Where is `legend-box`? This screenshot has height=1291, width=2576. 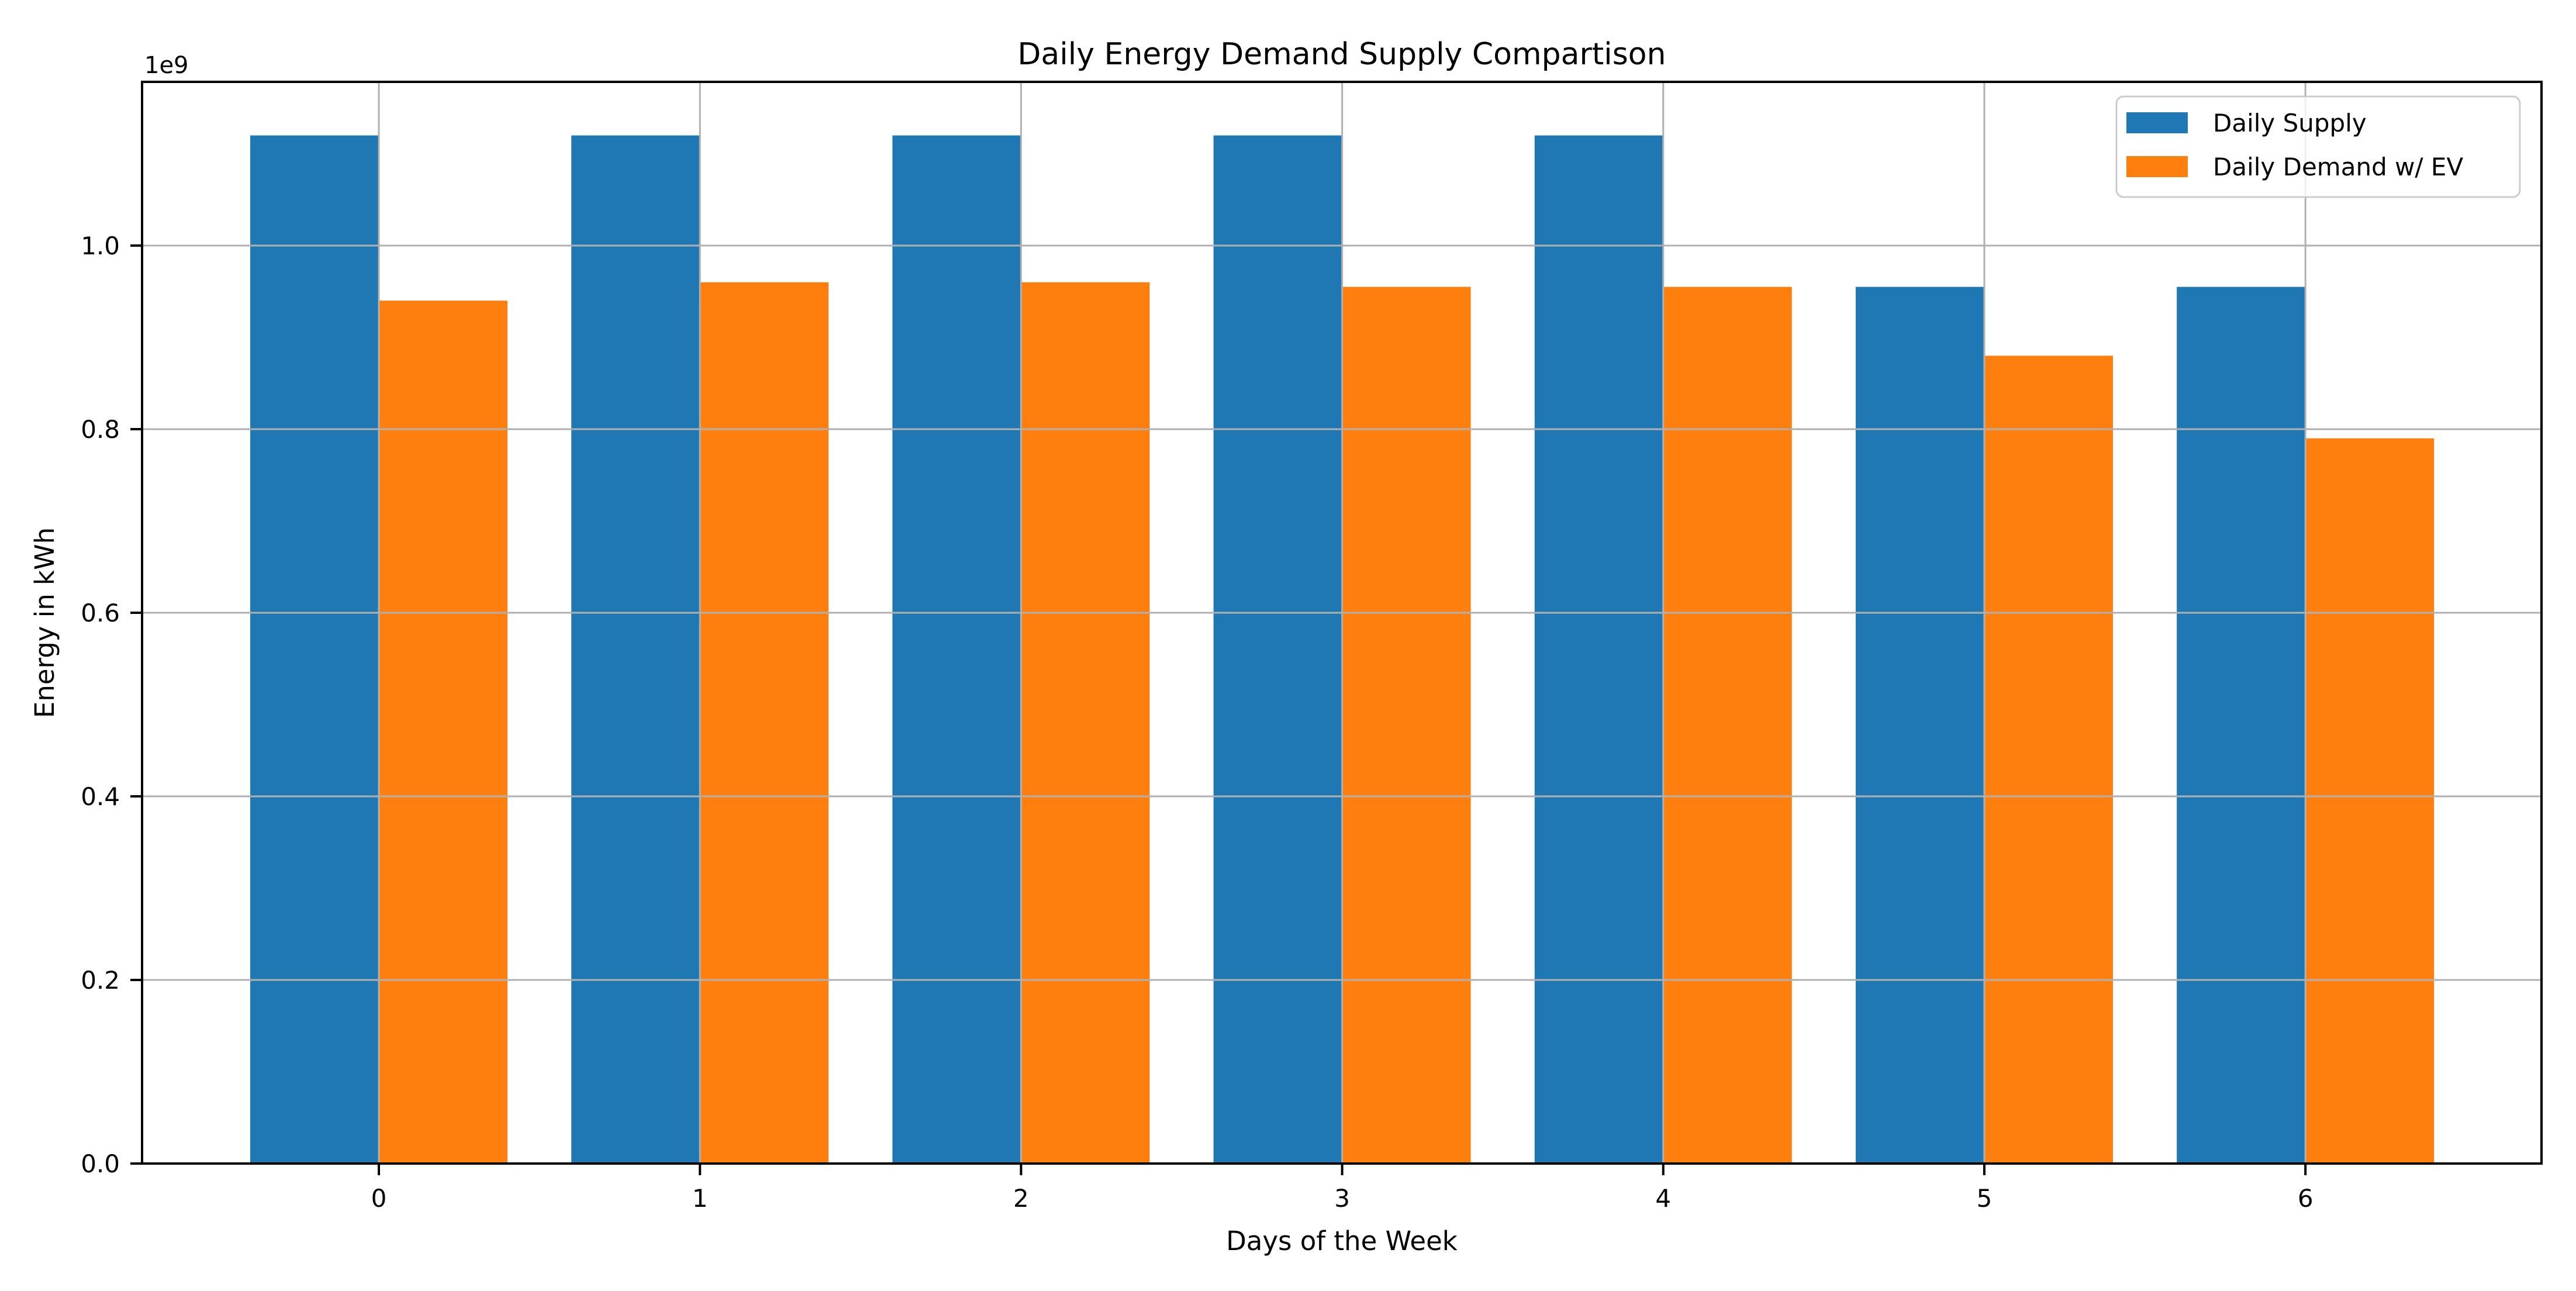 legend-box is located at coordinates (2318, 146).